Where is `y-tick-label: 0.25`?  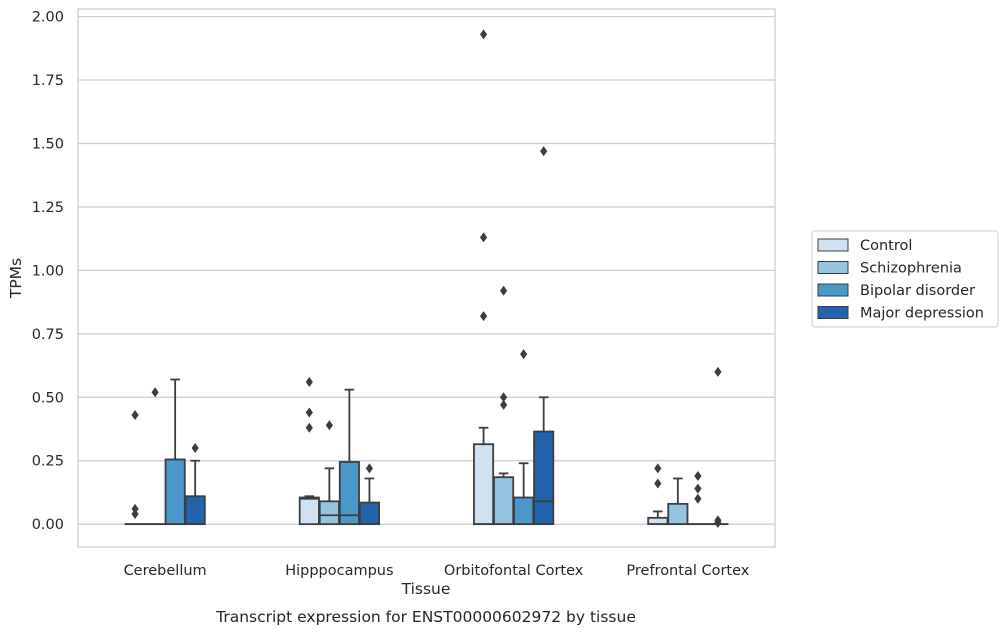 y-tick-label: 0.25 is located at coordinates (48, 462).